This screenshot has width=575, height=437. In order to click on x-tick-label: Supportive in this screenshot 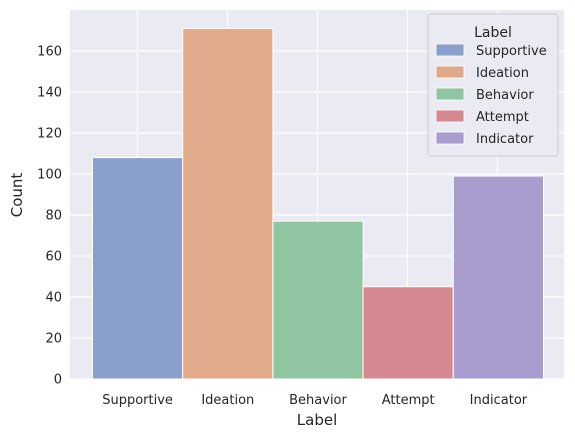, I will do `click(137, 400)`.